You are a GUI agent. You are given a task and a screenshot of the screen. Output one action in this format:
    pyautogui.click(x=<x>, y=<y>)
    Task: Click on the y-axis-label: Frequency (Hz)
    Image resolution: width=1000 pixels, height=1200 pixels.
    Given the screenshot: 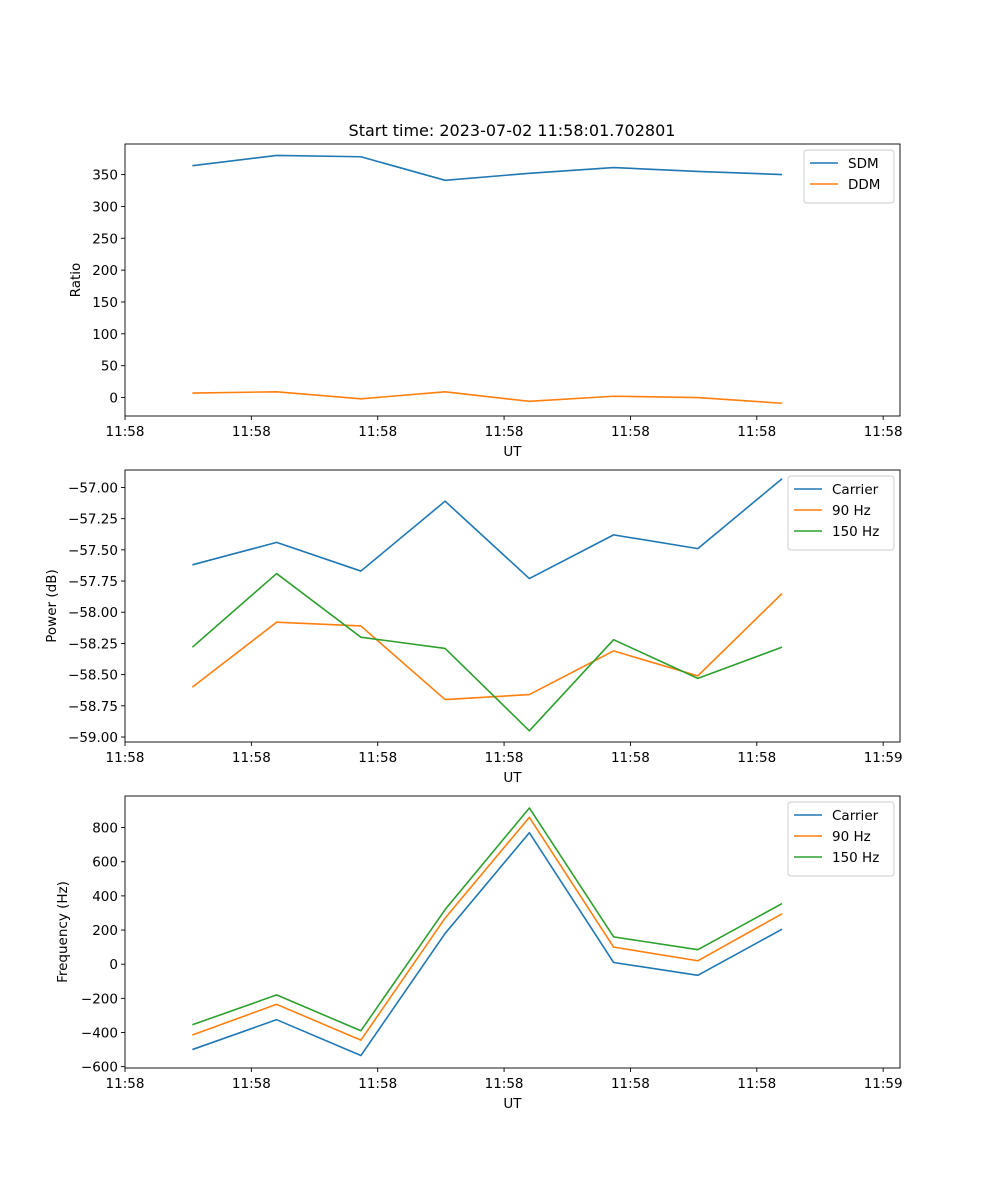 What is the action you would take?
    pyautogui.click(x=63, y=932)
    